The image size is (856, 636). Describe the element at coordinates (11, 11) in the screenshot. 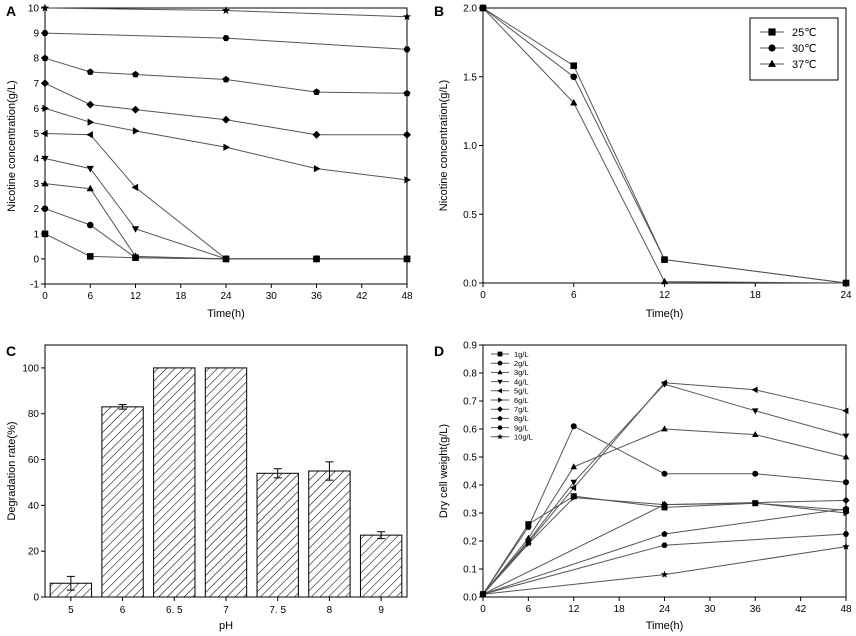

I see `panel-label-a: A` at that location.